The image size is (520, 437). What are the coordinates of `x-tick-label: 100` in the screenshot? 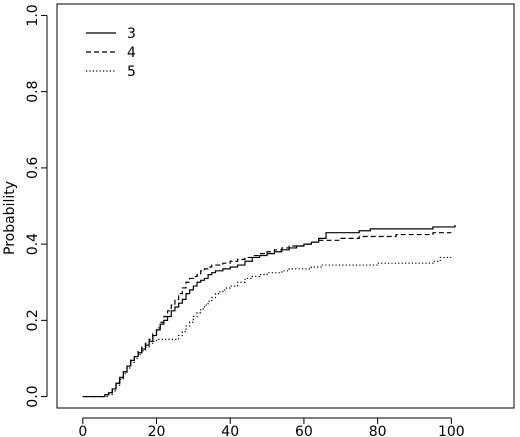 It's located at (451, 430).